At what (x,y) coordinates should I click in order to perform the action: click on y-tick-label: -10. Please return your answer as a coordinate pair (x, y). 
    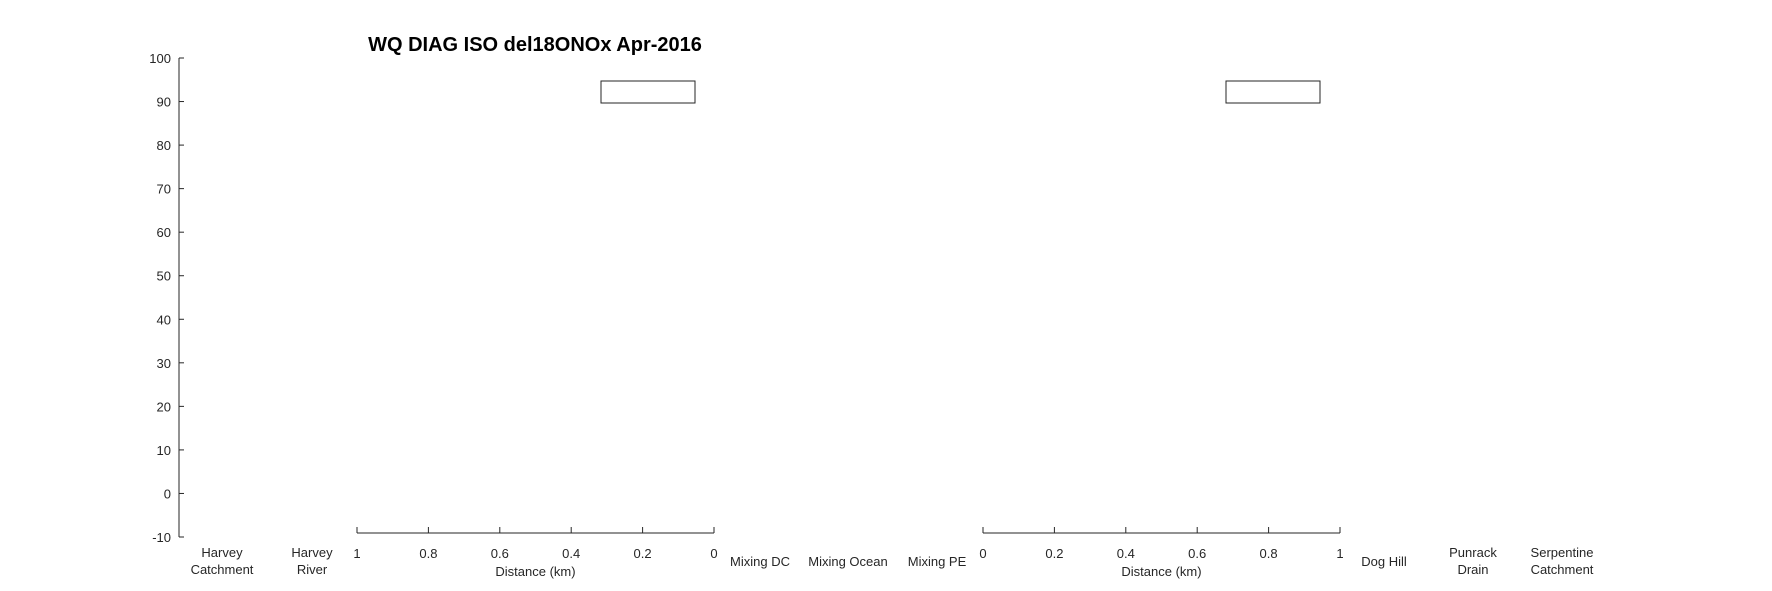
    Looking at the image, I should click on (161, 537).